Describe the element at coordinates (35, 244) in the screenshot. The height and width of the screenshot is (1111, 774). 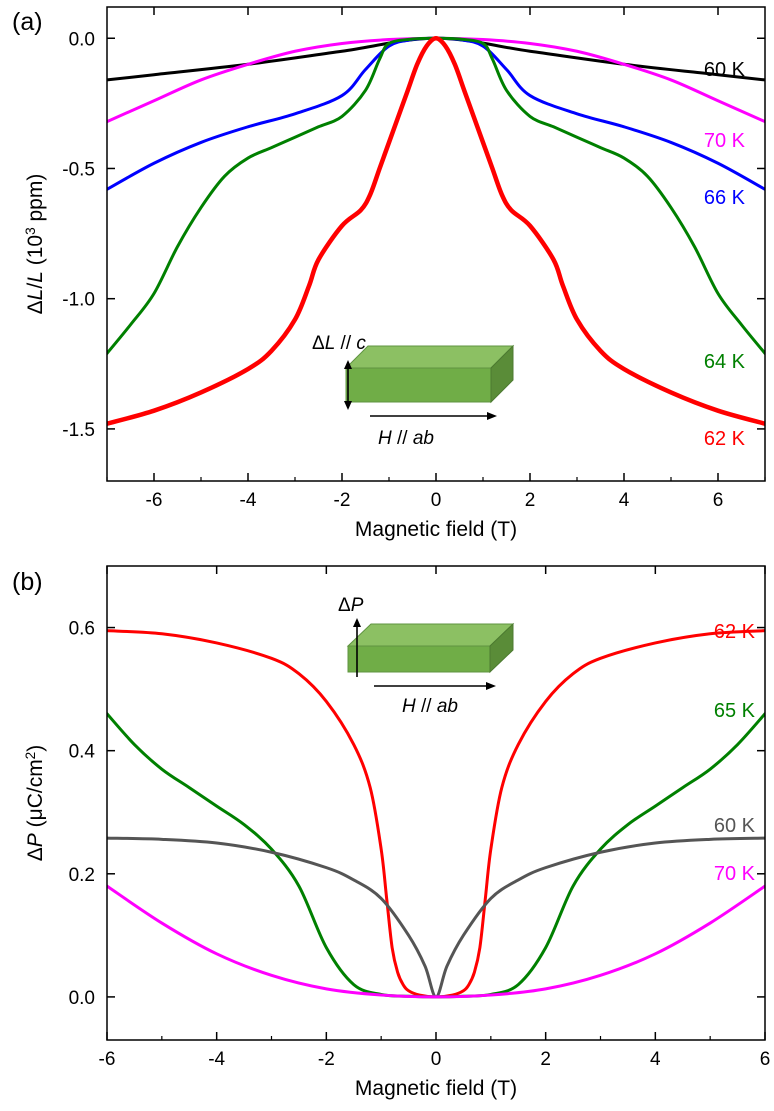
I see `y-axis-label: ΔL/L (103 ppm)` at that location.